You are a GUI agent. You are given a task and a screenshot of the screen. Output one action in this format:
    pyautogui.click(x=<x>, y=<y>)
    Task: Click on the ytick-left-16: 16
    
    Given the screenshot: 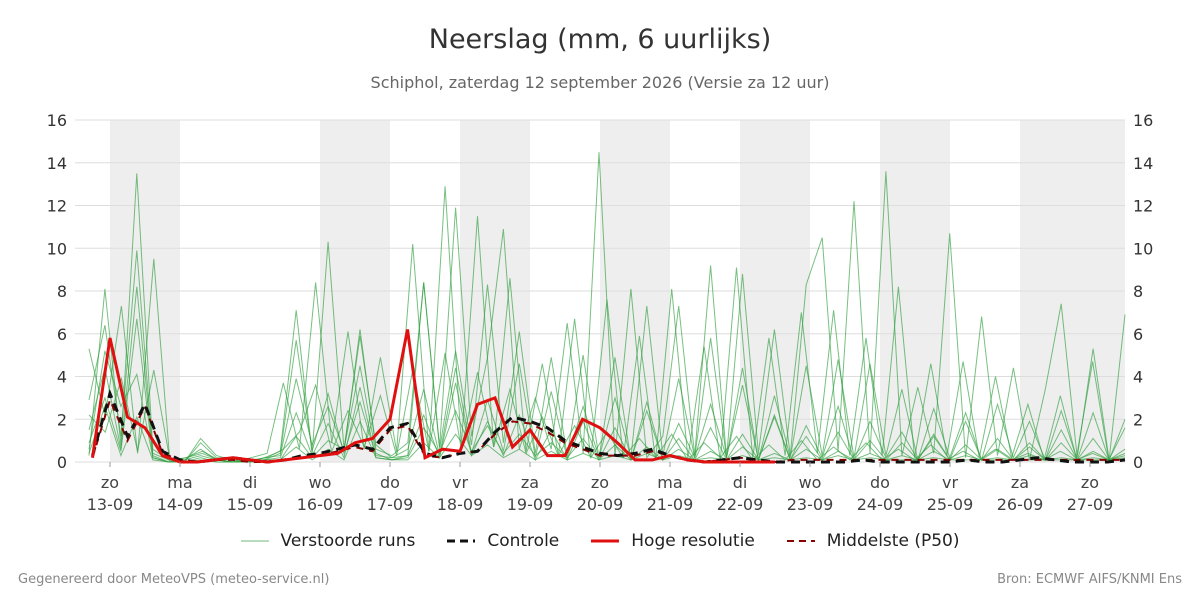 What is the action you would take?
    pyautogui.click(x=57, y=120)
    